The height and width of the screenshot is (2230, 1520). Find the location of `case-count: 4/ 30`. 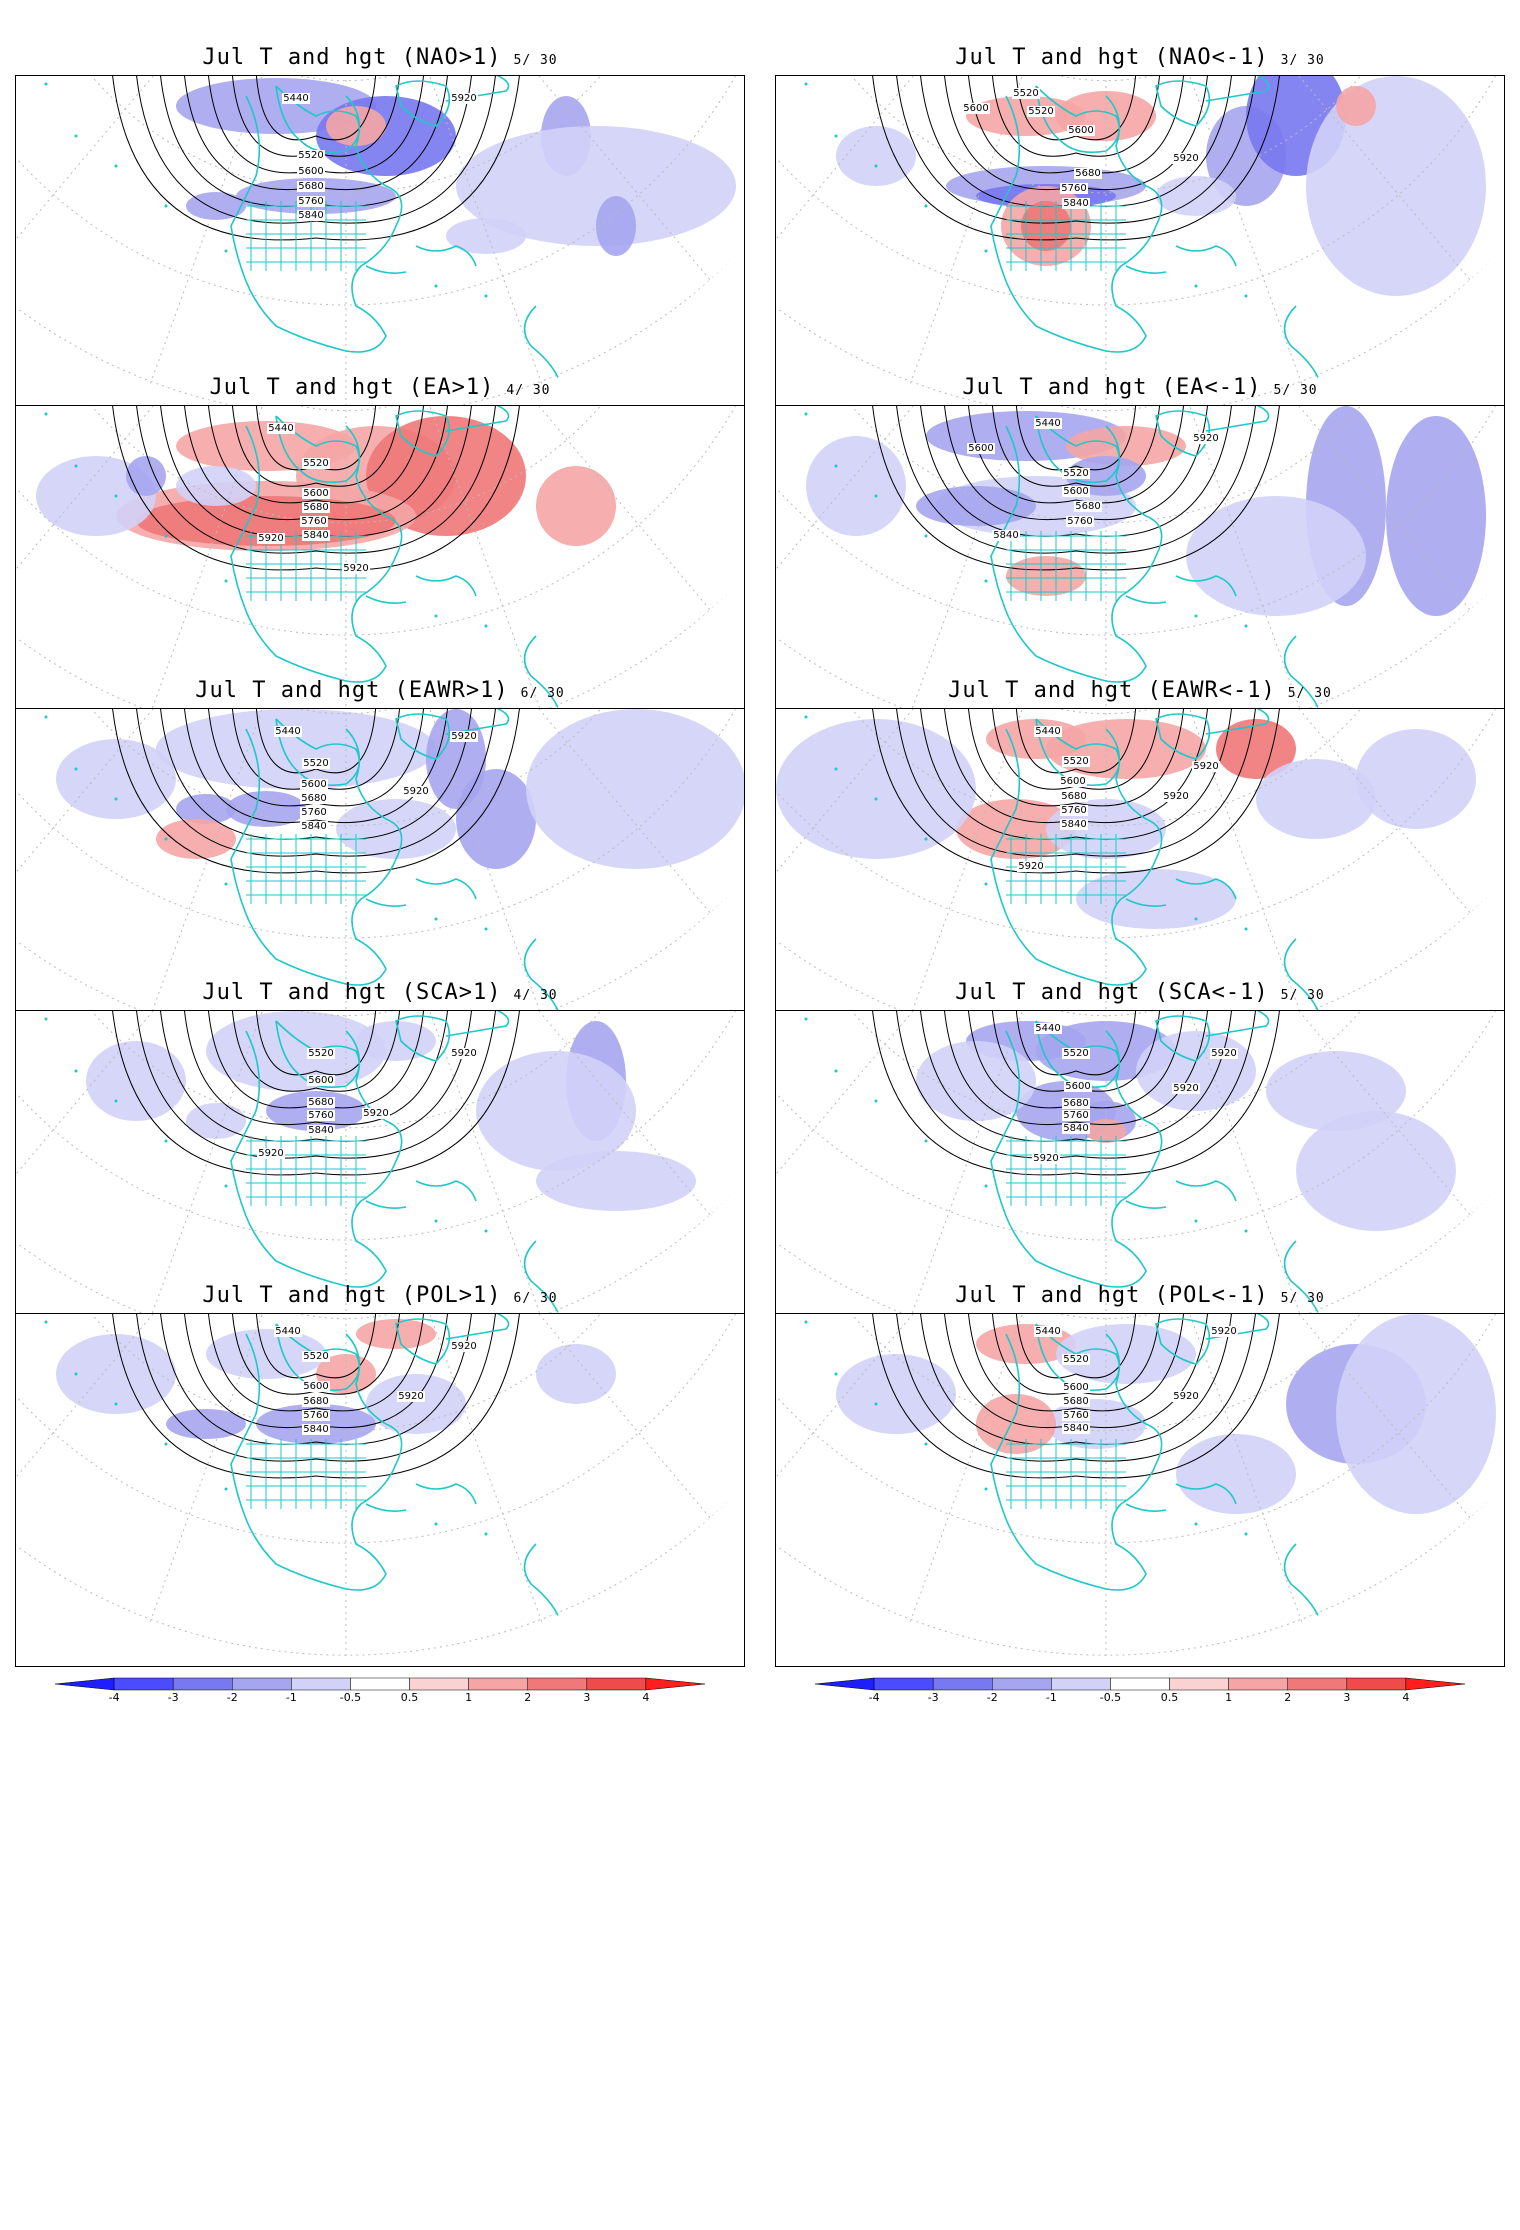

case-count: 4/ 30 is located at coordinates (528, 390).